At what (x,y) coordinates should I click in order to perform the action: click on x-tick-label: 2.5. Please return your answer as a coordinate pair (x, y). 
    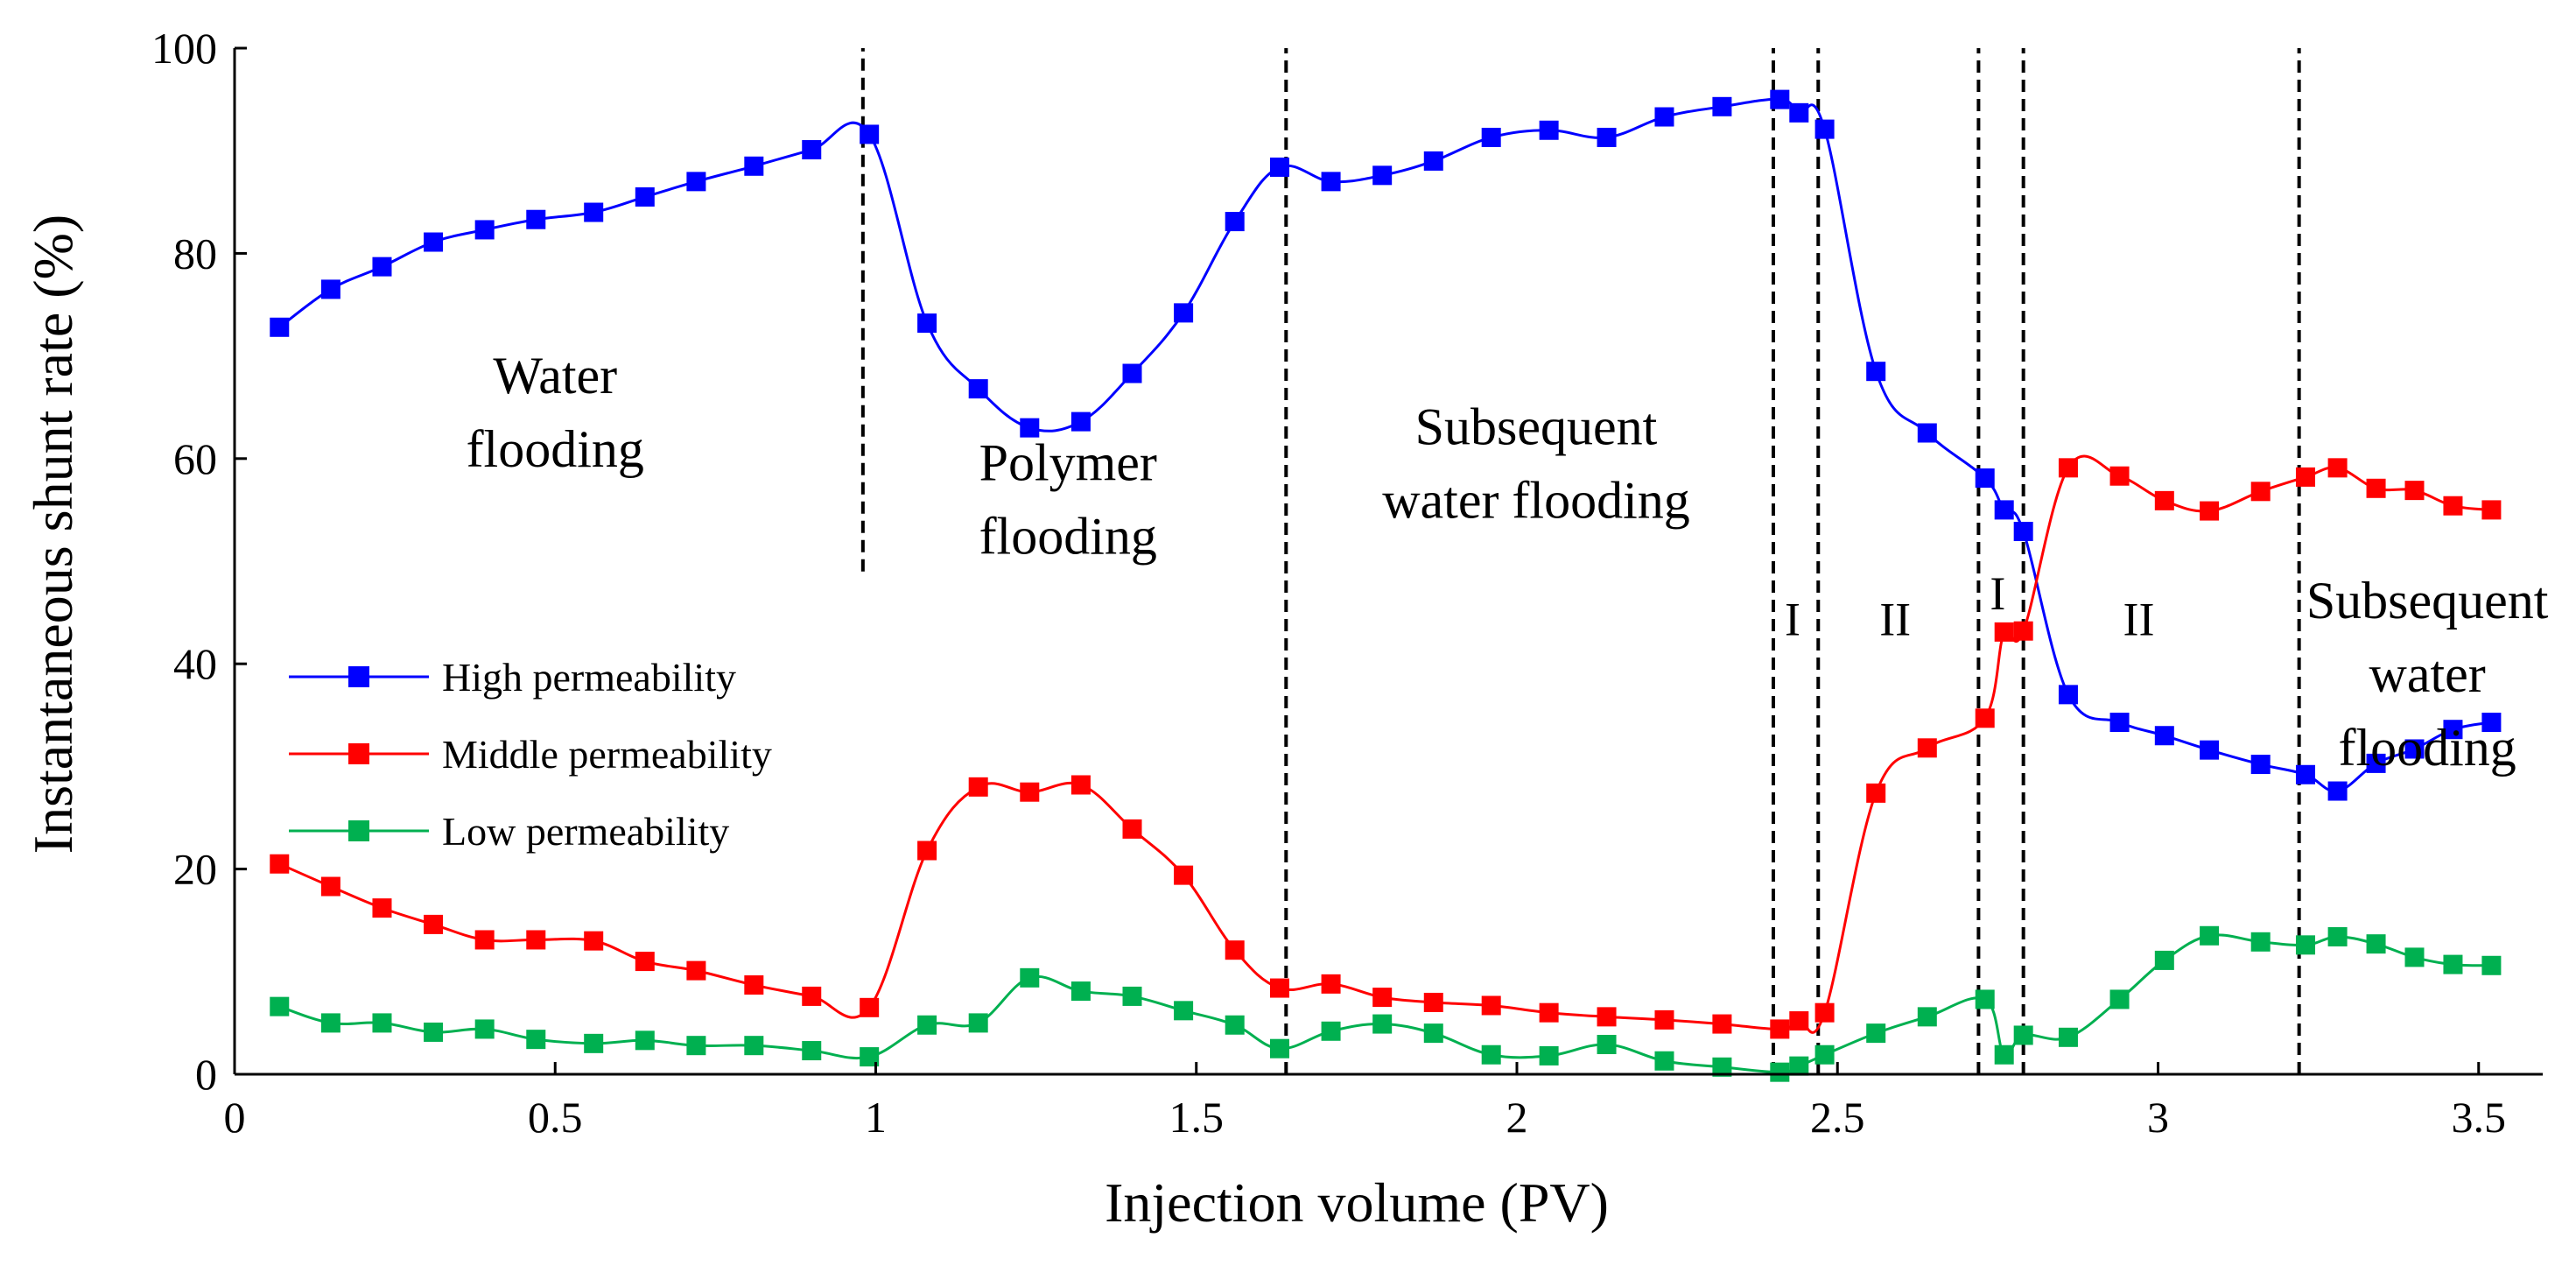
    Looking at the image, I should click on (1838, 1117).